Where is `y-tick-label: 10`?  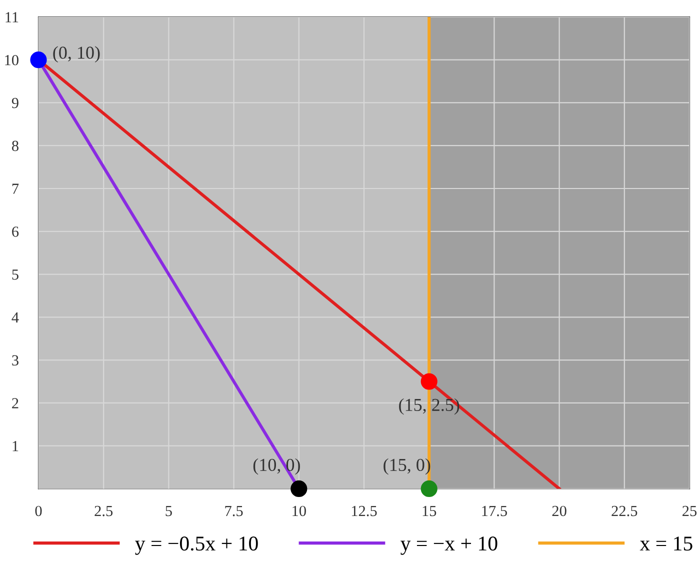 y-tick-label: 10 is located at coordinates (11, 60).